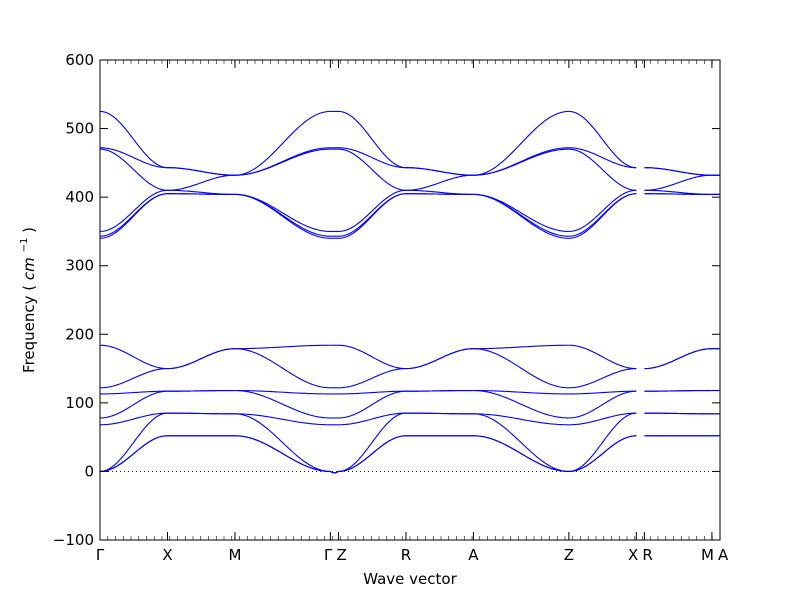  Describe the element at coordinates (24, 245) in the screenshot. I see `y-axis-unit-exp: −1` at that location.